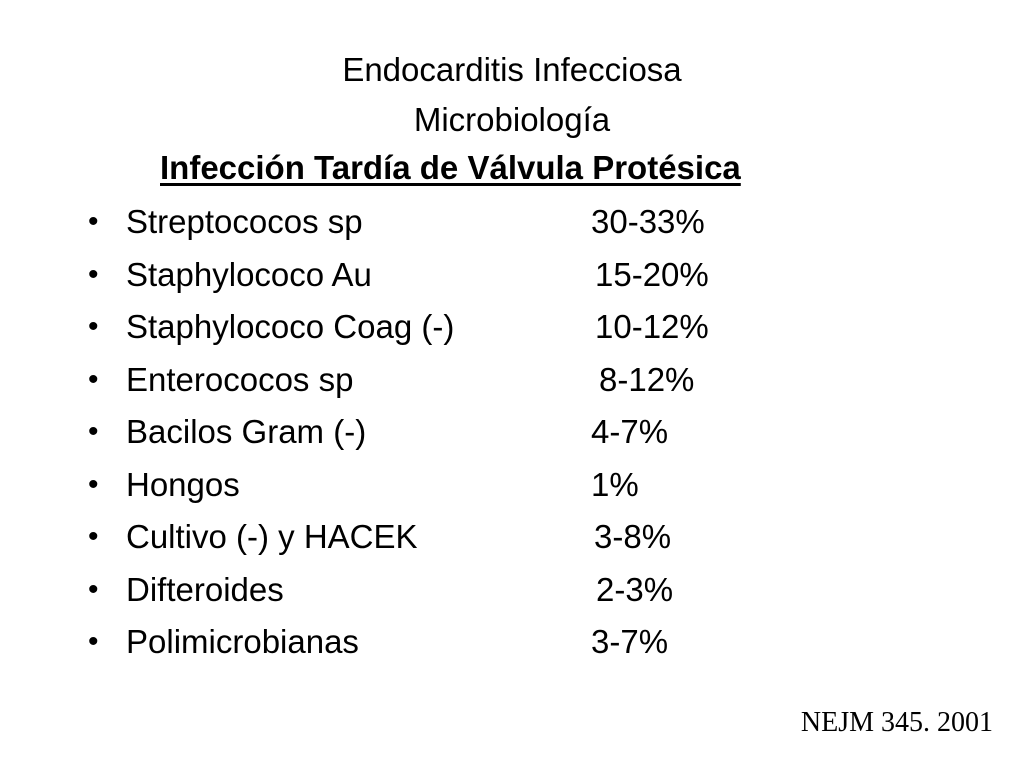  Describe the element at coordinates (272, 536) in the screenshot. I see `item-label: Cultivo (-) y HACEK` at that location.